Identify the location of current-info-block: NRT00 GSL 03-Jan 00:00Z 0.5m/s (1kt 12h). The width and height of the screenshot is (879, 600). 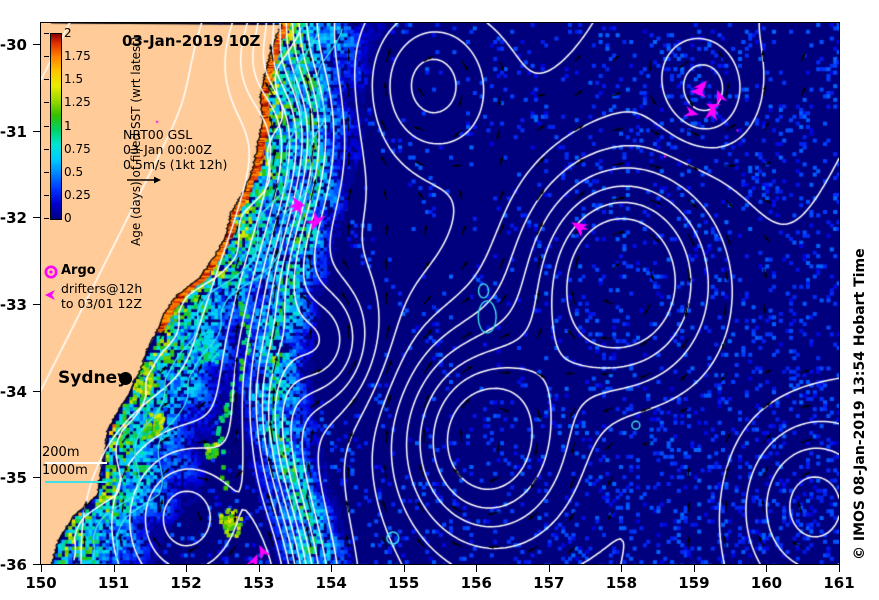
(175, 149).